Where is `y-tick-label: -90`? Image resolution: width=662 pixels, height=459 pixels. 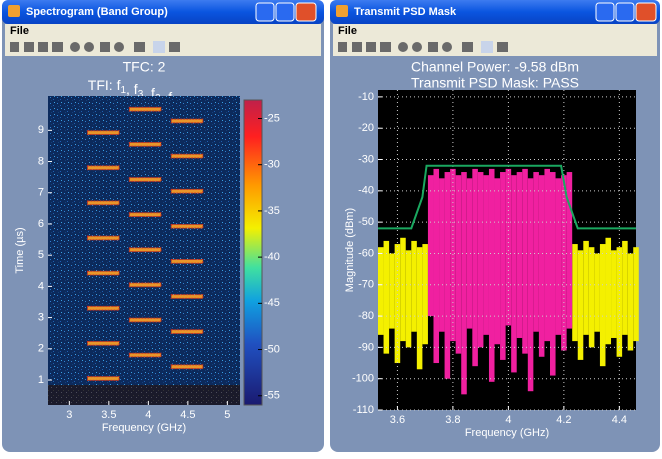
y-tick-label: -90 is located at coordinates (366, 347).